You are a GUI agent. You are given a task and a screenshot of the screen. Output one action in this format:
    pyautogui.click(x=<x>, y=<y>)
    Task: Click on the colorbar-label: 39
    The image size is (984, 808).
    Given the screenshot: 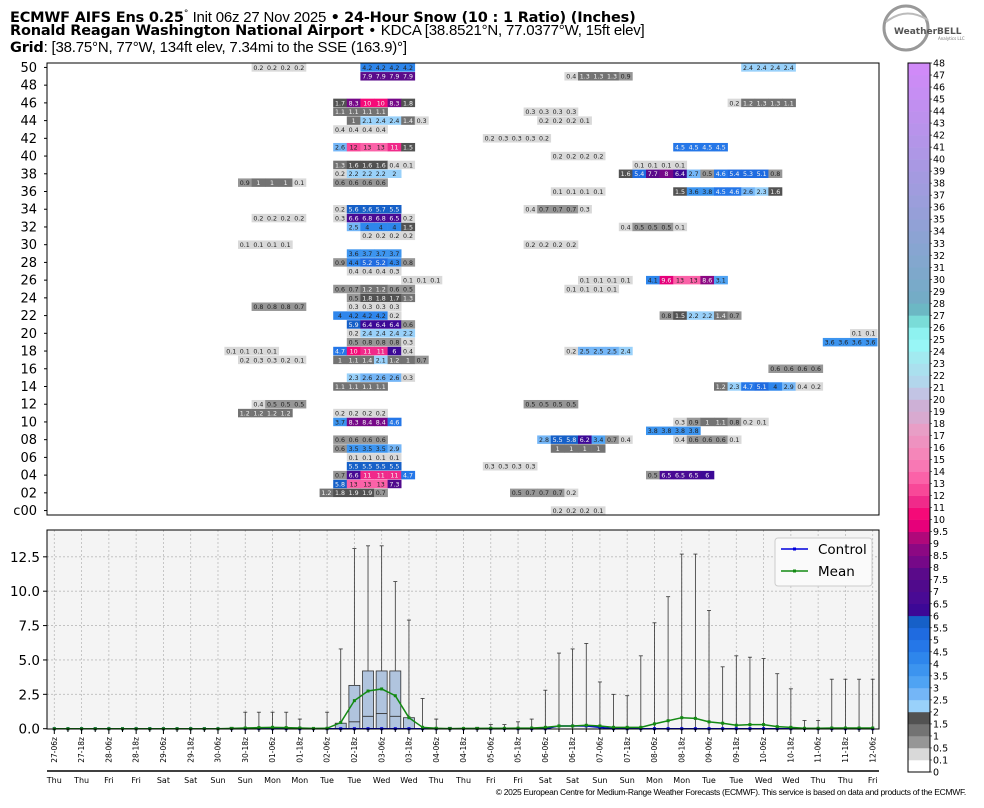 What is the action you would take?
    pyautogui.click(x=939, y=172)
    